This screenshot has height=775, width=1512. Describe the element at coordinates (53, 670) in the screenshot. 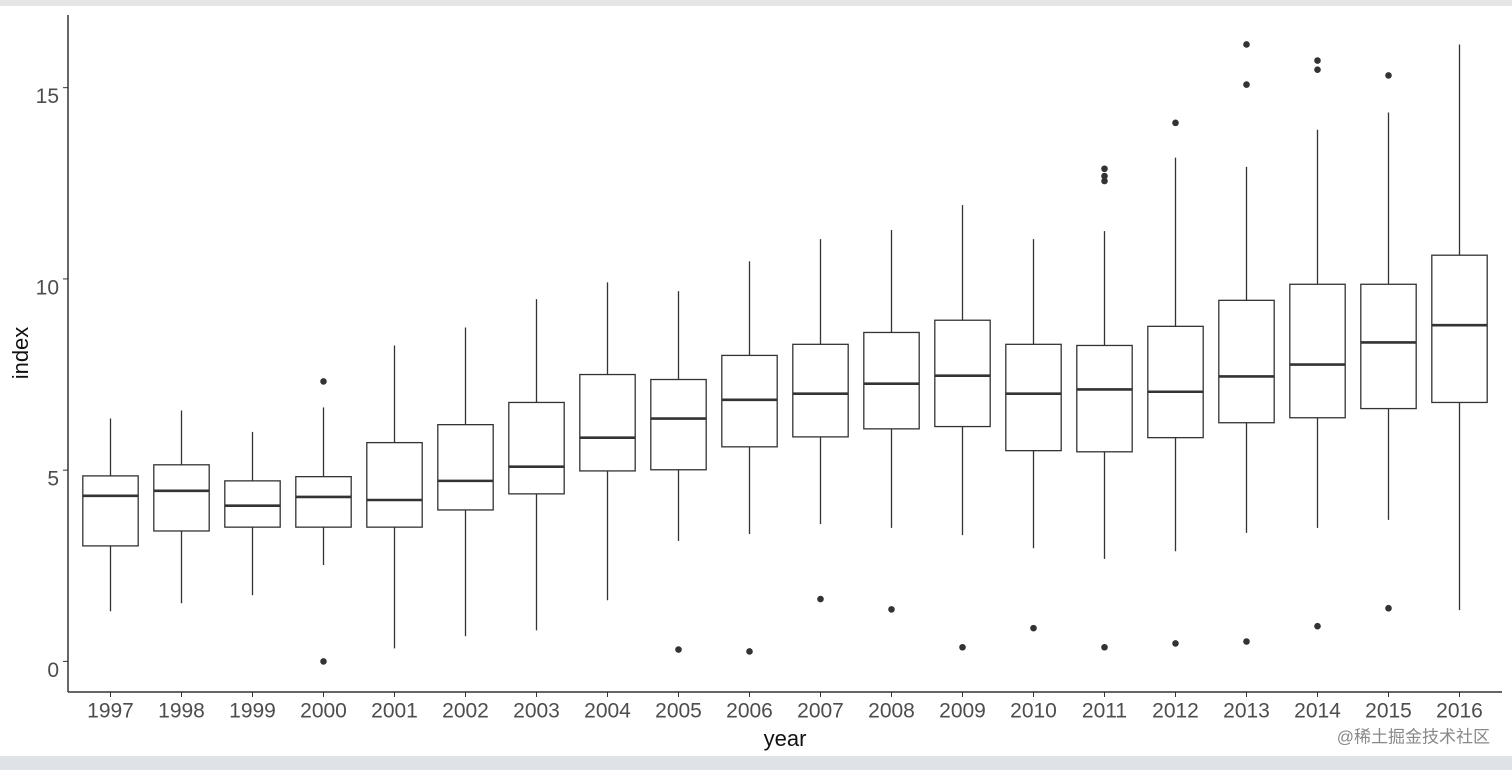

I see `y-tick-label: 0` at that location.